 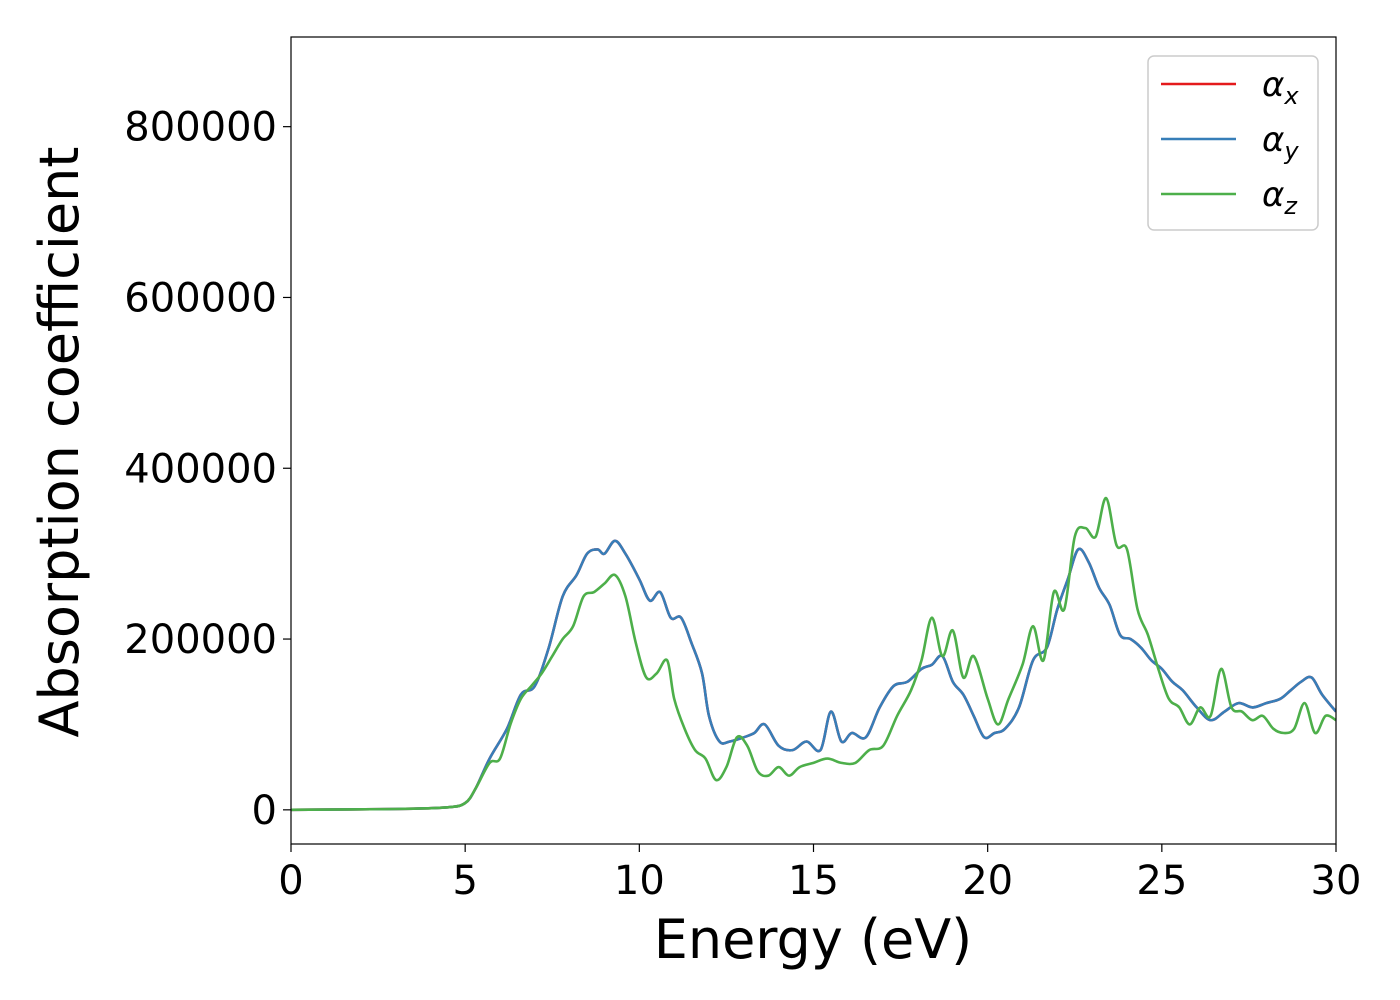 What do you see at coordinates (1161, 881) in the screenshot?
I see `x-tick-label: 25` at bounding box center [1161, 881].